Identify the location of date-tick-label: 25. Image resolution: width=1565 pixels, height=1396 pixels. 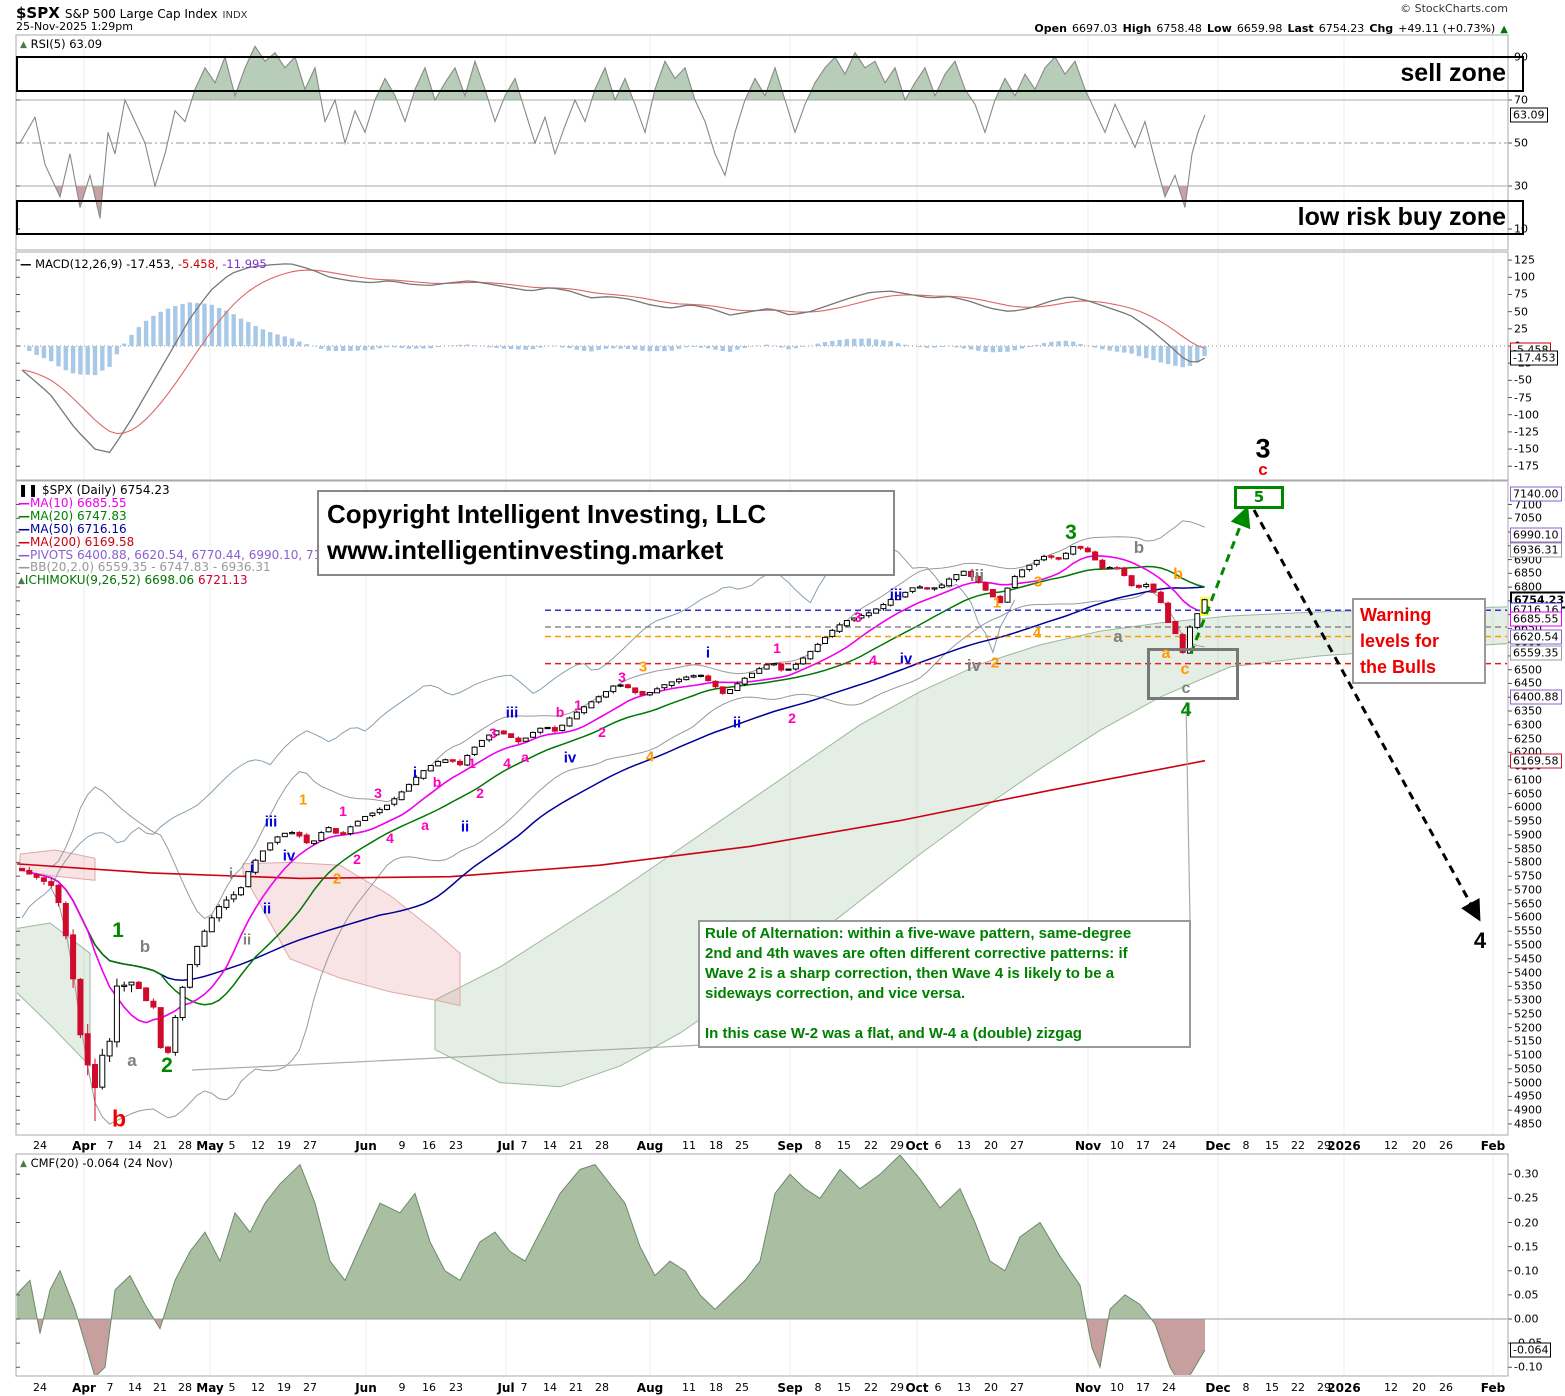
(742, 1387).